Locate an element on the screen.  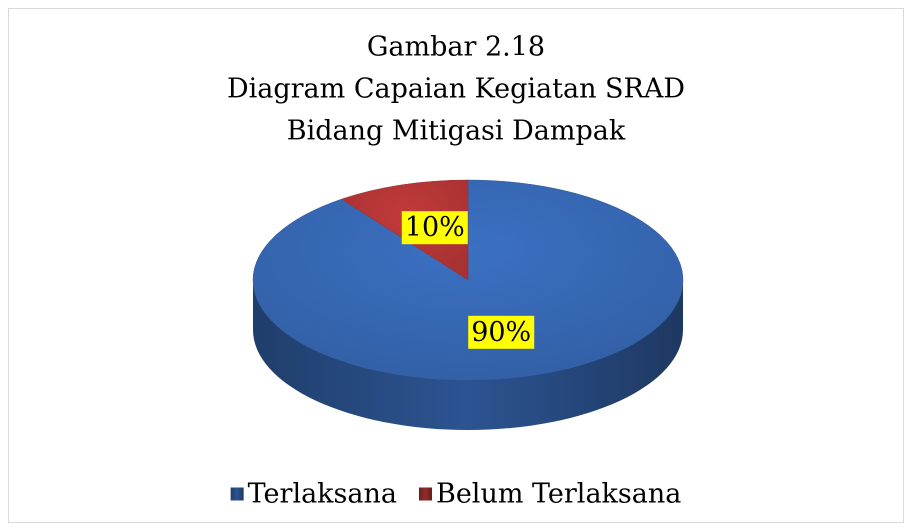
legend-label: Terlaksana is located at coordinates (322, 494).